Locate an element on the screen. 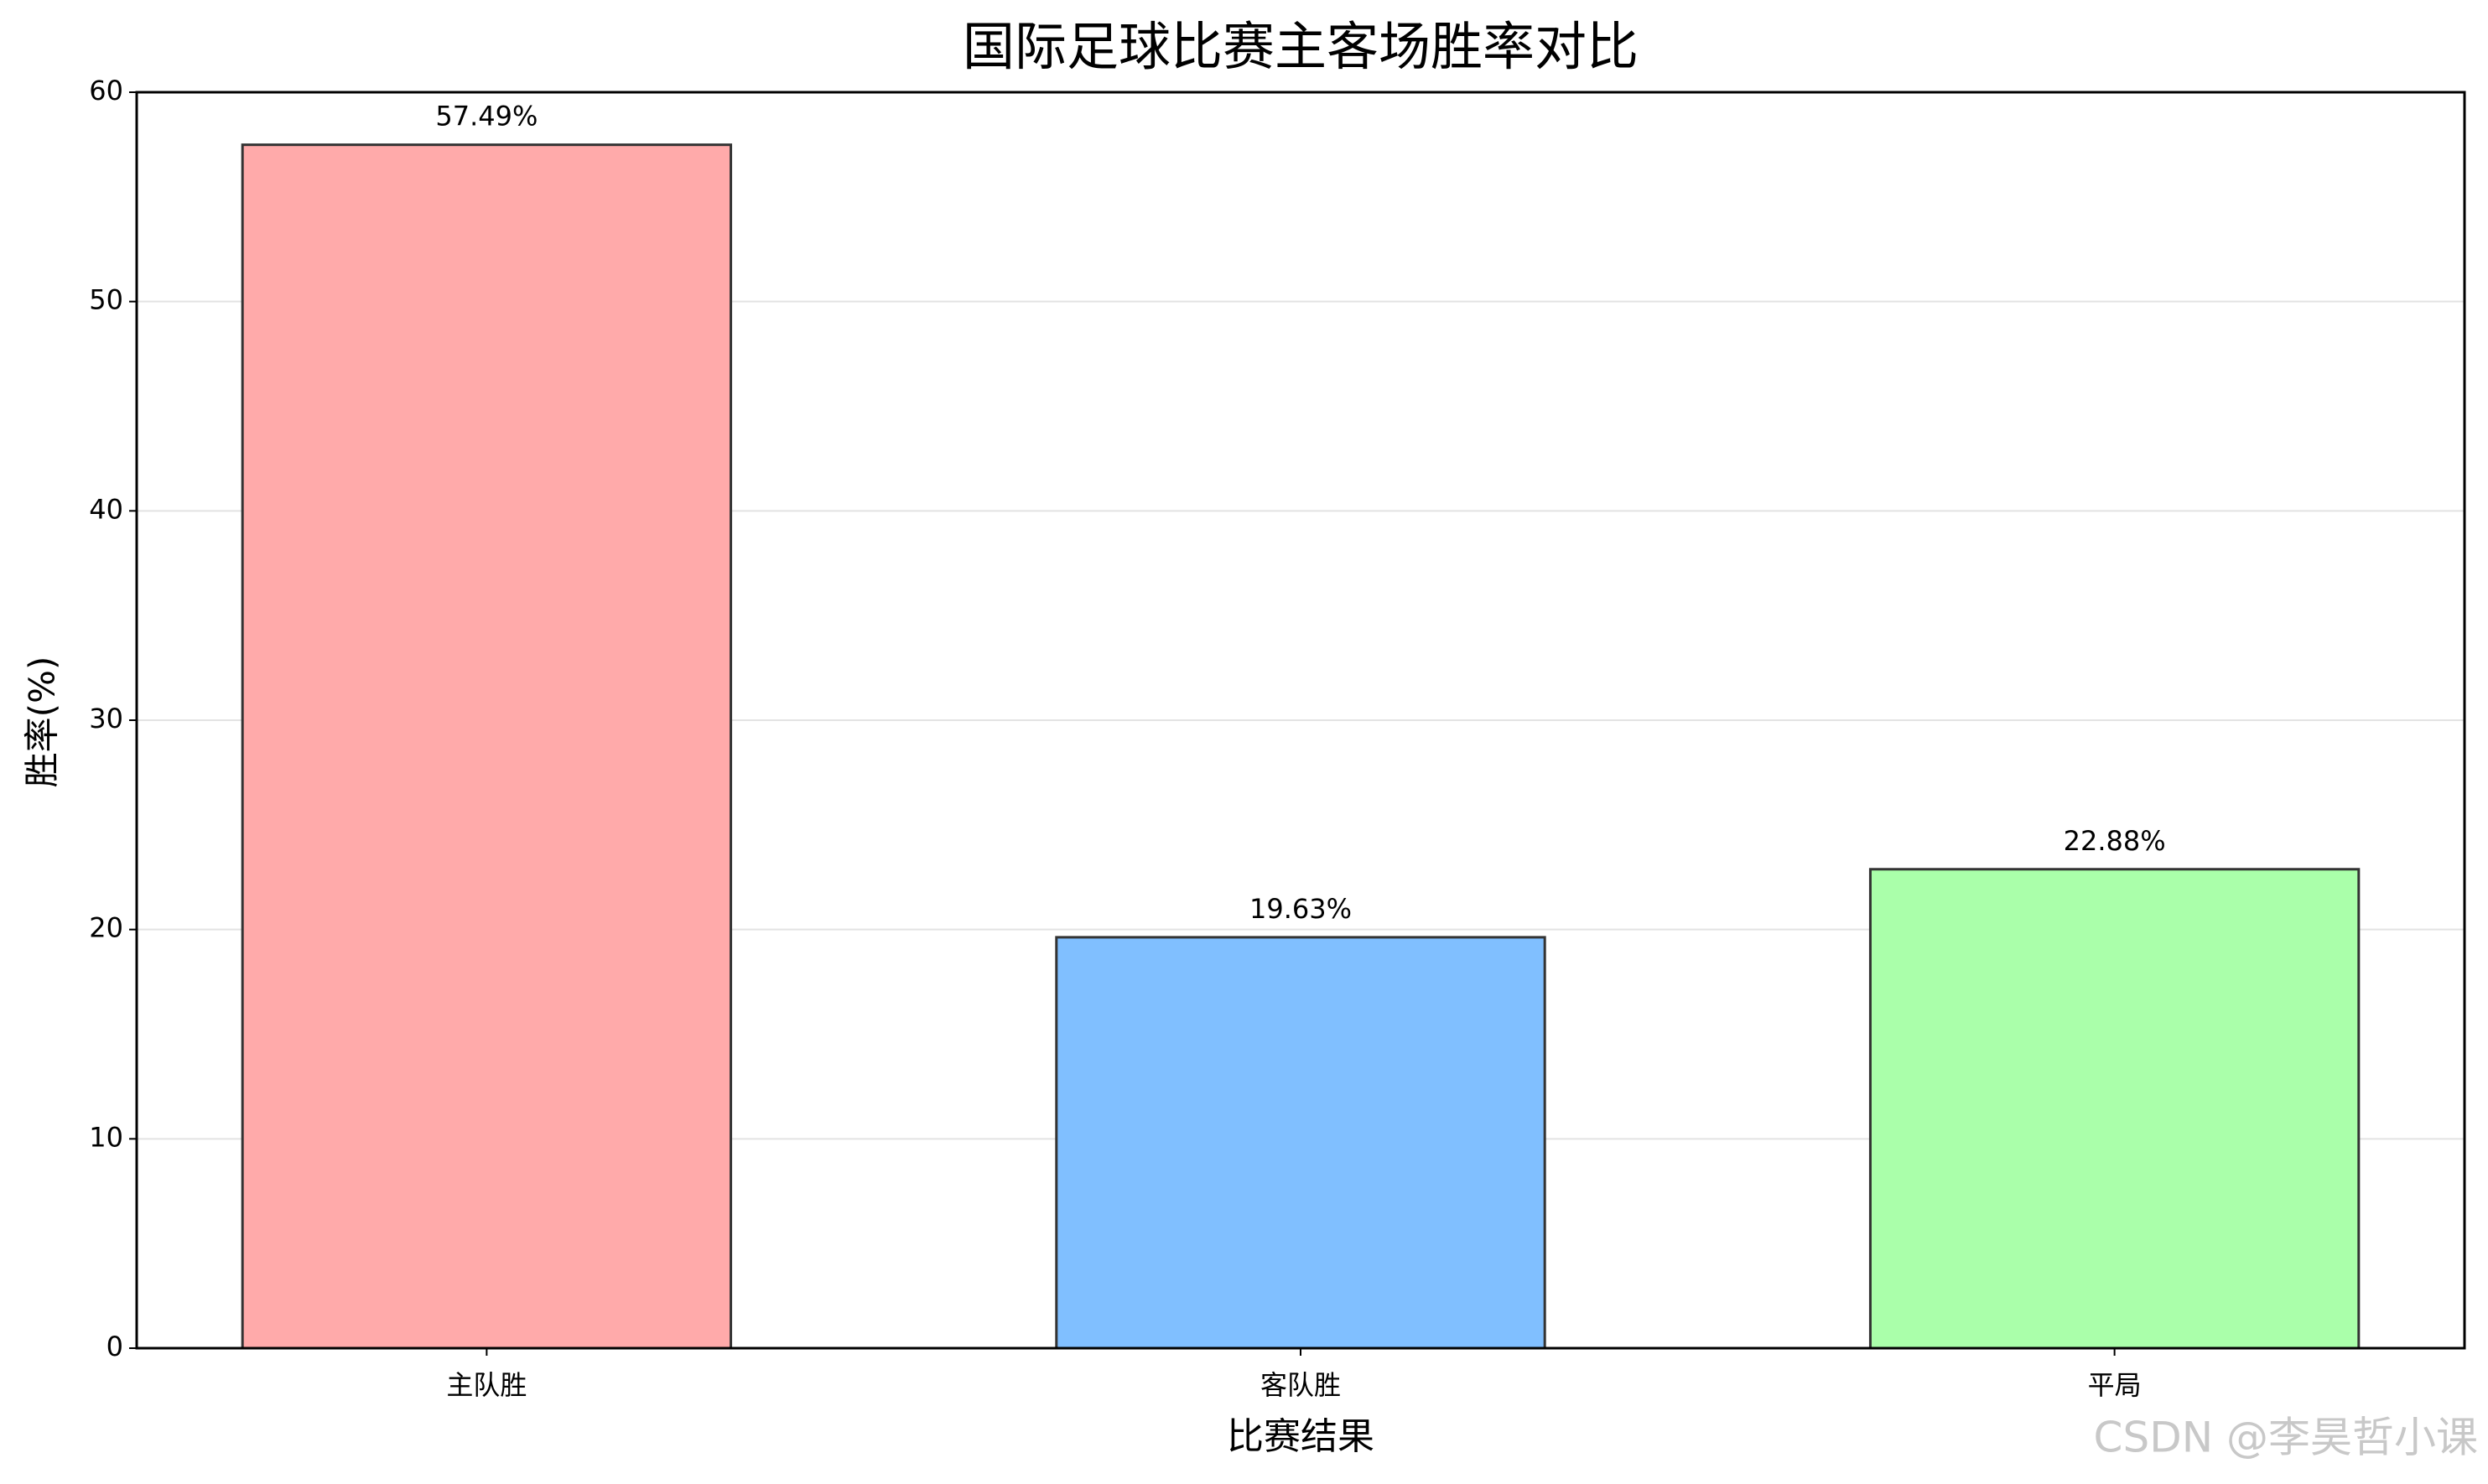 This screenshot has height=1484, width=2488. y-tick-label: 50 is located at coordinates (106, 300).